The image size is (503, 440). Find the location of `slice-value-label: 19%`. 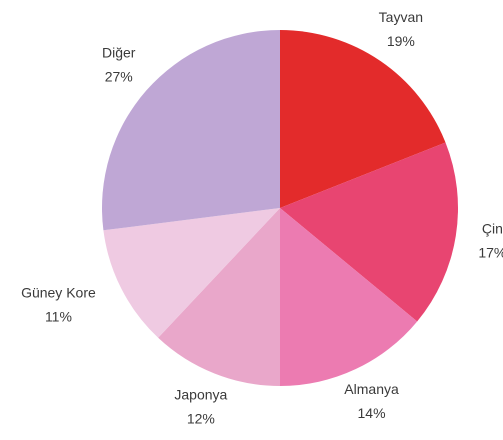

slice-value-label: 19% is located at coordinates (401, 41).